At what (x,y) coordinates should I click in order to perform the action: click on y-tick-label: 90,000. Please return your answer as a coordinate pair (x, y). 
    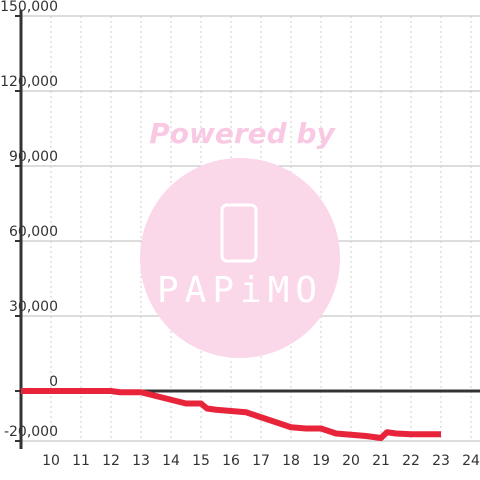
    Looking at the image, I should click on (33, 157).